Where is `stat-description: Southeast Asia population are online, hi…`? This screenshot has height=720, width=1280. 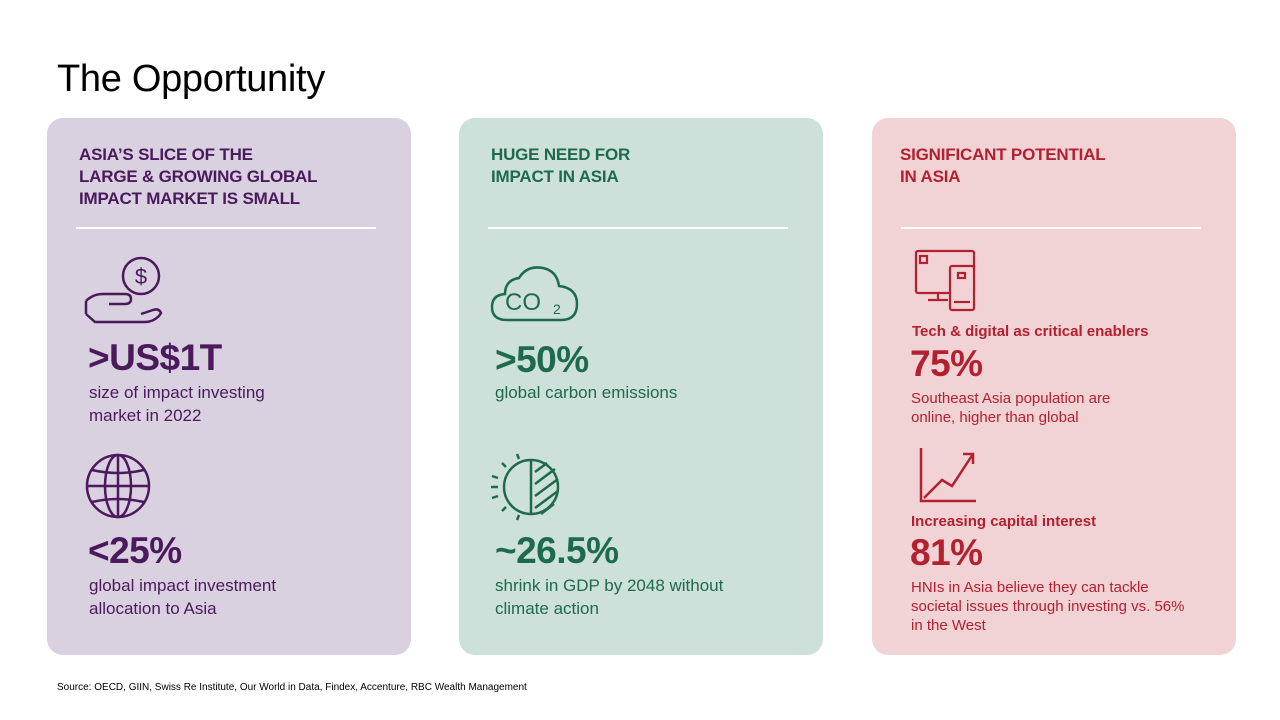
stat-description: Southeast Asia population are online, hi… is located at coordinates (1010, 408).